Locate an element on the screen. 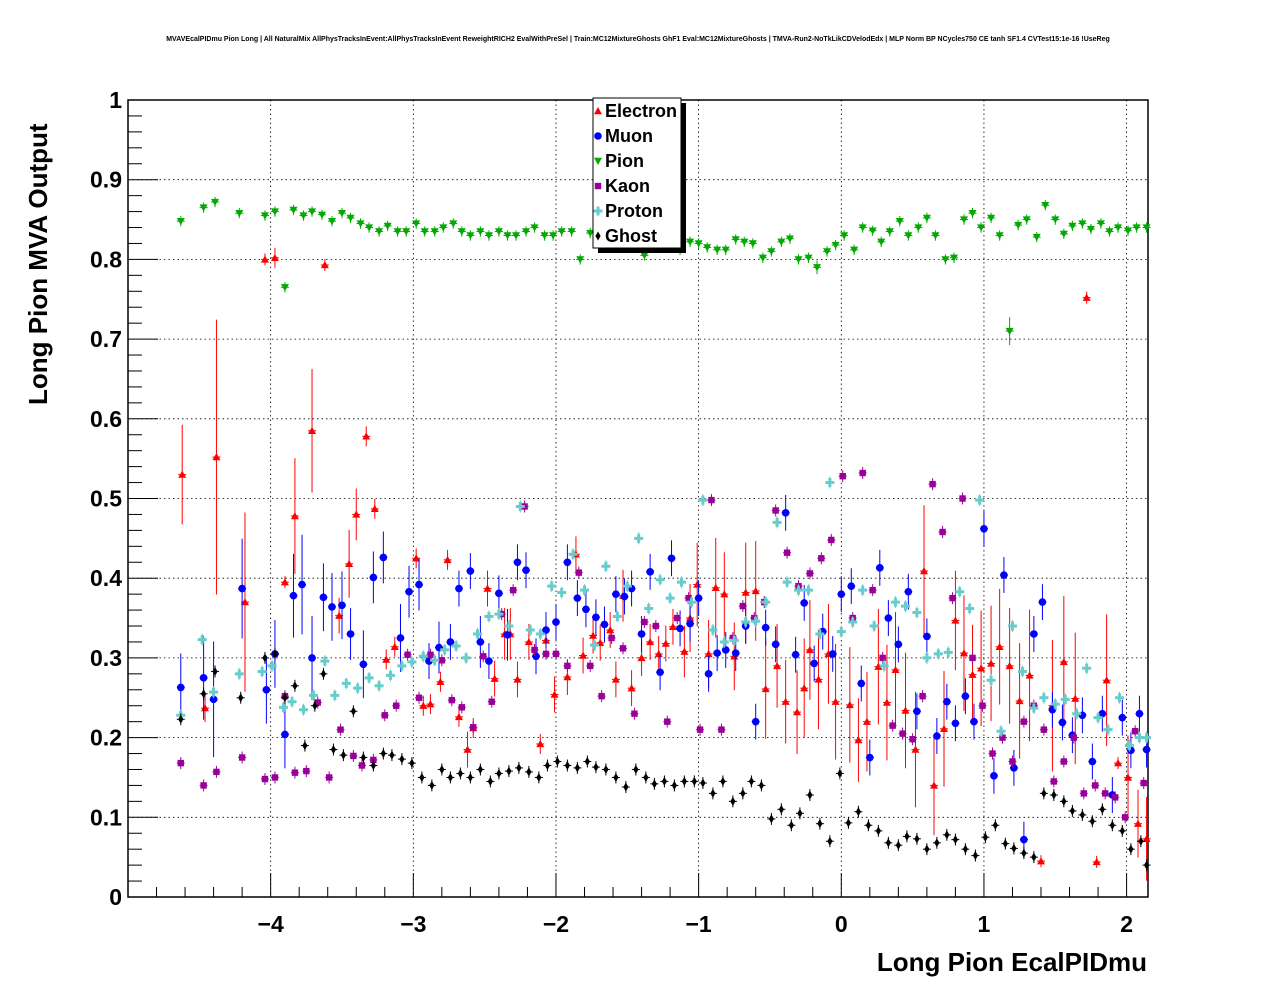 The image size is (1276, 996). x-tick-label: 2 is located at coordinates (1126, 924).